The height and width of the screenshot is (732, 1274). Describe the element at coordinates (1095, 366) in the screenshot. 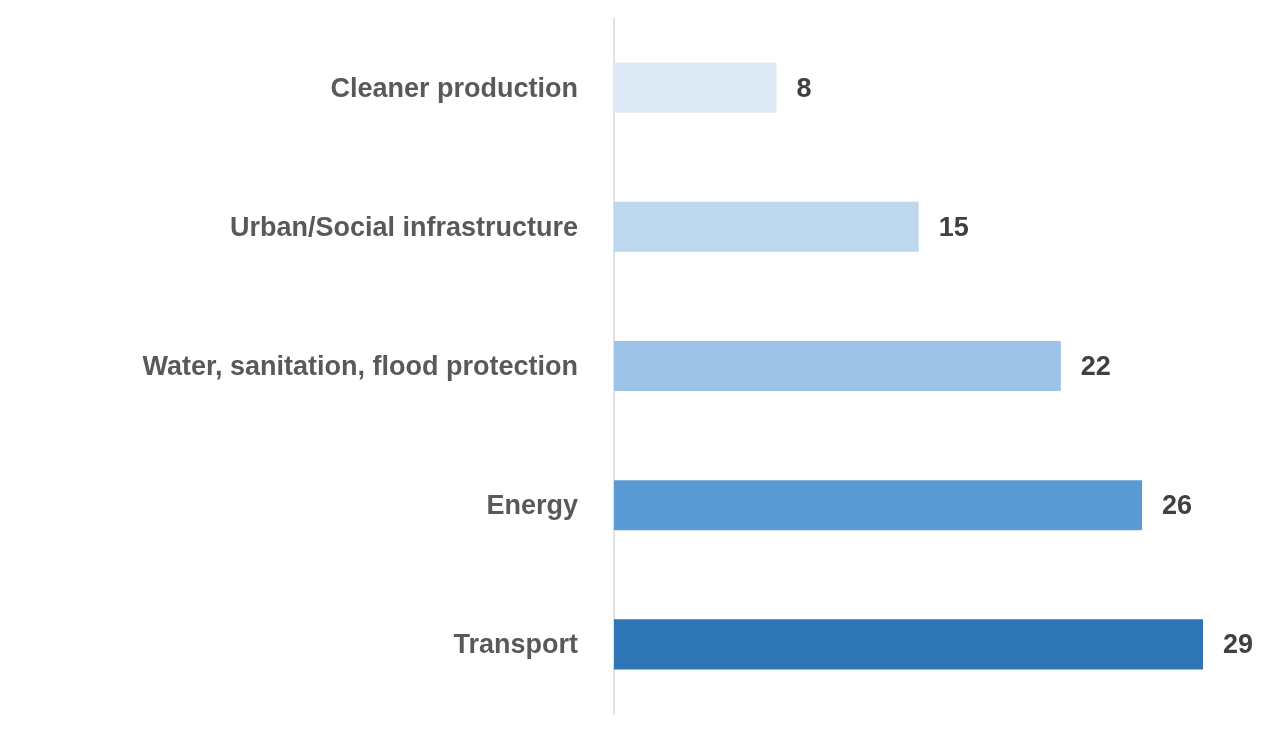

I see `data-label: 22` at that location.